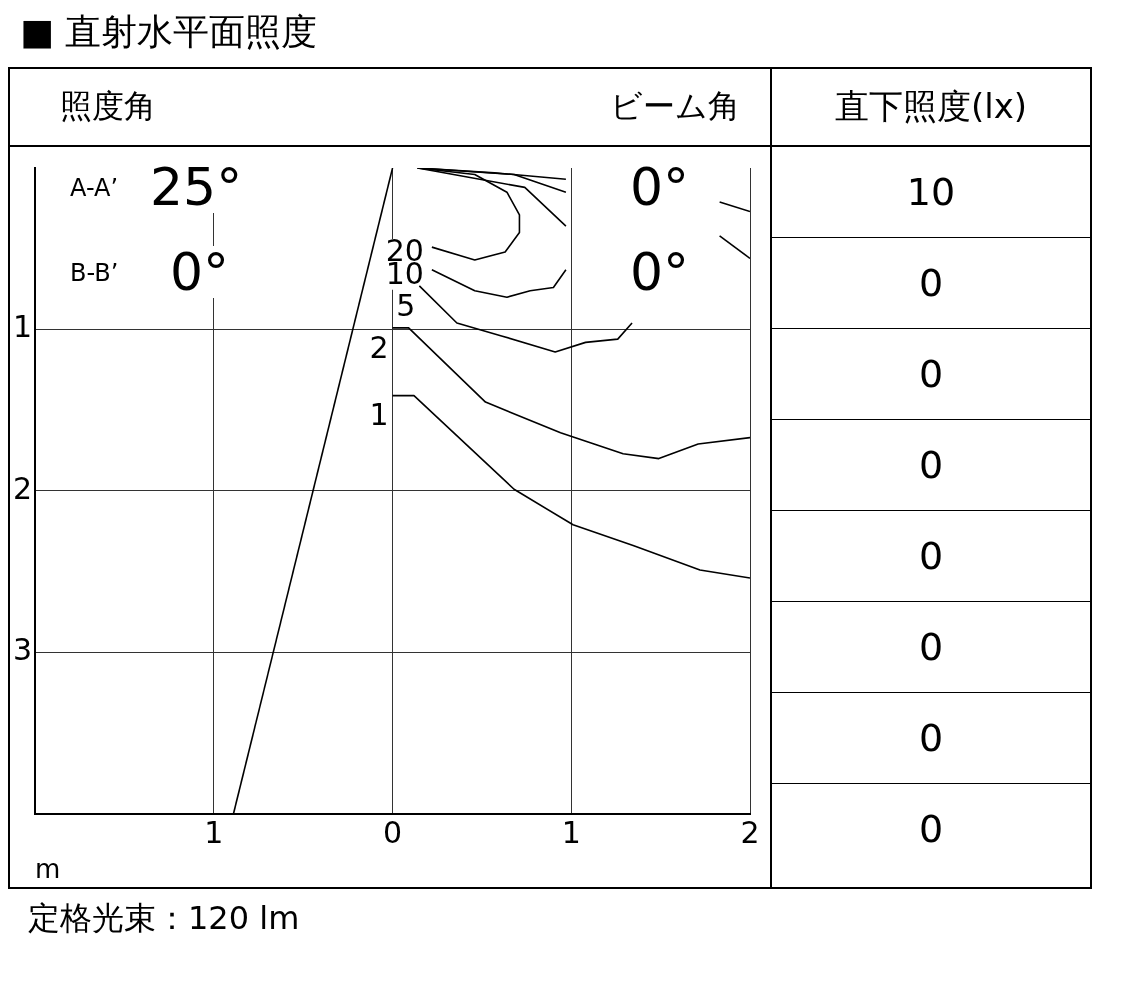 The image size is (1145, 1005). What do you see at coordinates (48, 869) in the screenshot?
I see `x-axis-title: m` at bounding box center [48, 869].